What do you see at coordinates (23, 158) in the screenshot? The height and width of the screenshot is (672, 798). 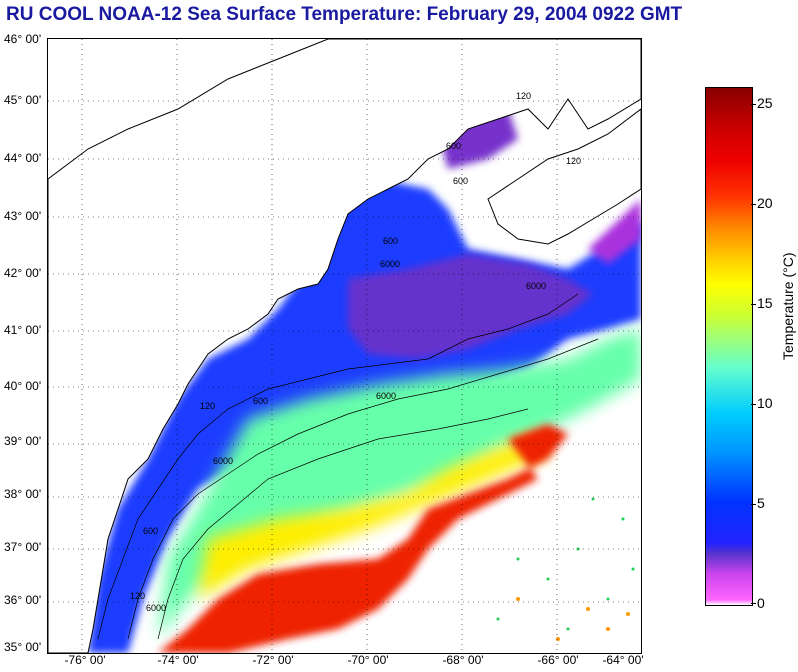 I see `lat-label-44: 44° 00'` at bounding box center [23, 158].